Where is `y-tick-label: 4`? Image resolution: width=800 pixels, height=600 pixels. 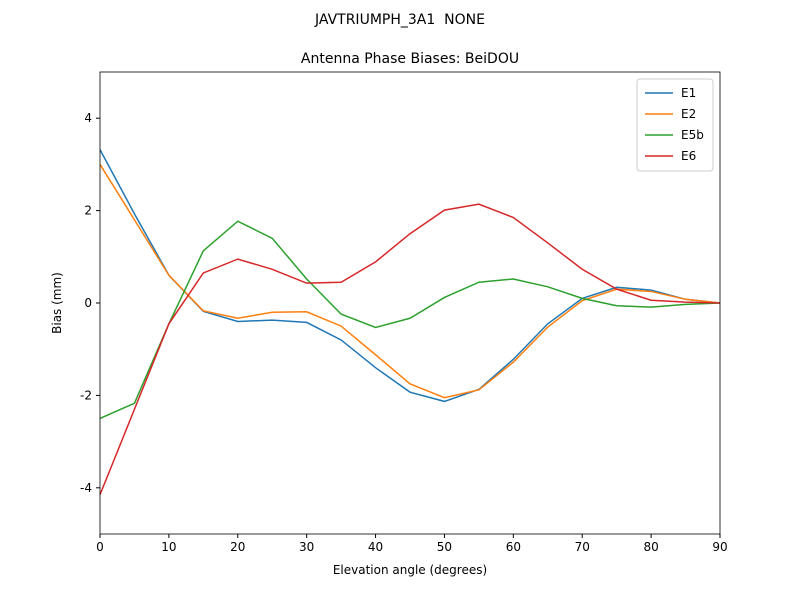 y-tick-label: 4 is located at coordinates (88, 118).